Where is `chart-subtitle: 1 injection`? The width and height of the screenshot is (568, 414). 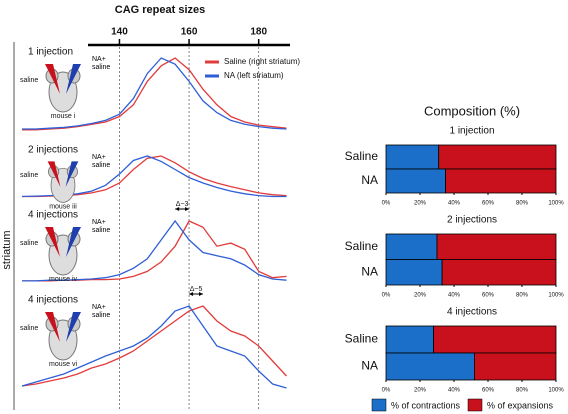
chart-subtitle: 1 injection is located at coordinates (471, 131).